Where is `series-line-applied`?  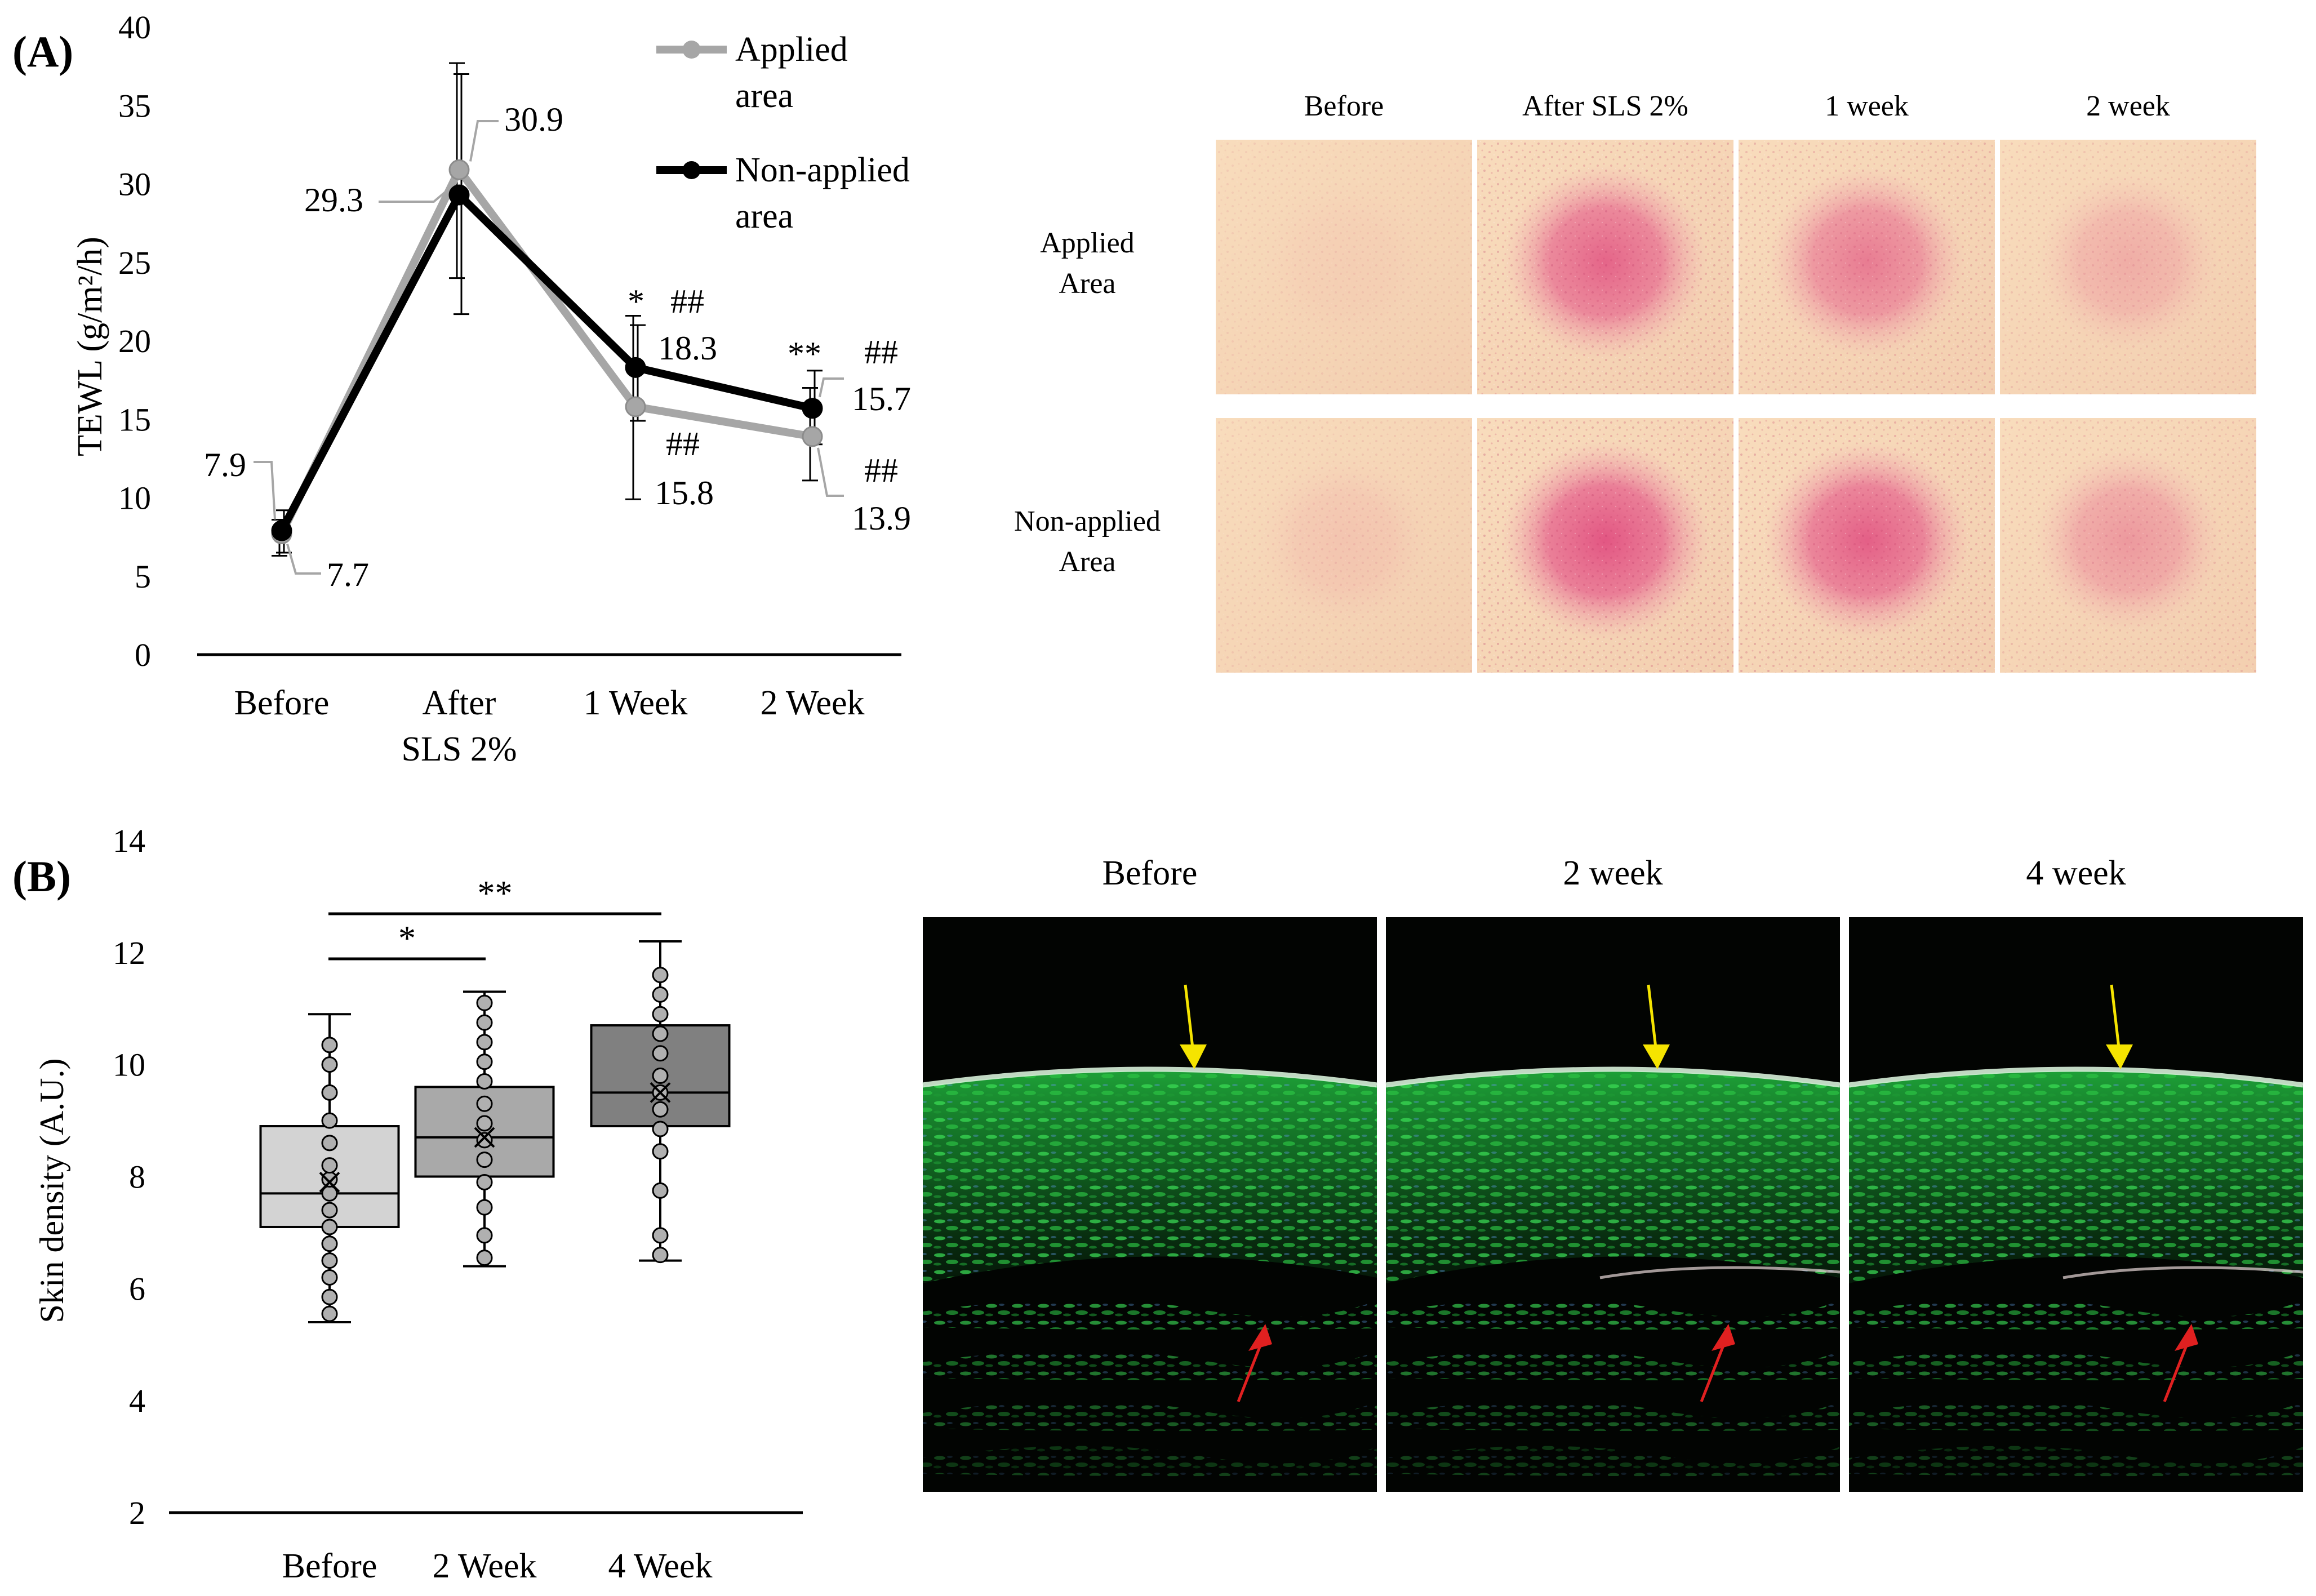
series-line-applied is located at coordinates (546, 351).